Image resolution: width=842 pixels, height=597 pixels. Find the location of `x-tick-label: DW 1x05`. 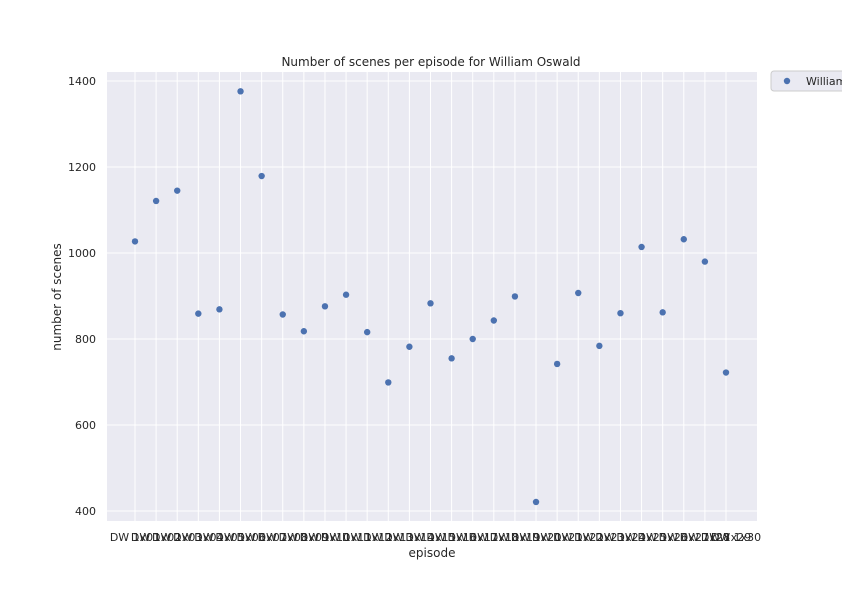

x-tick-label: DW 1x05 is located at coordinates (219, 537).